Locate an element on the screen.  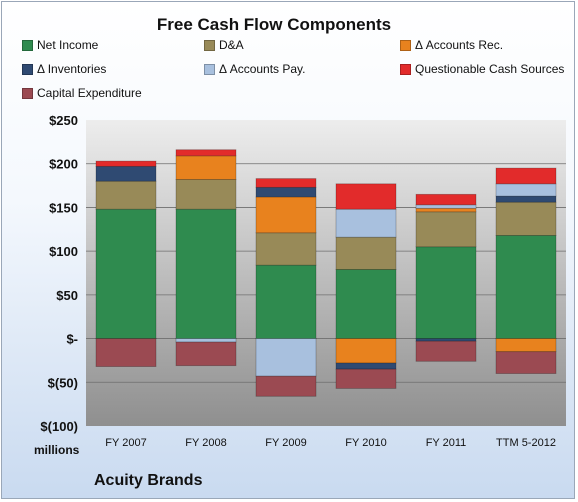
legend-label: Capital Expenditure is located at coordinates (89, 93).